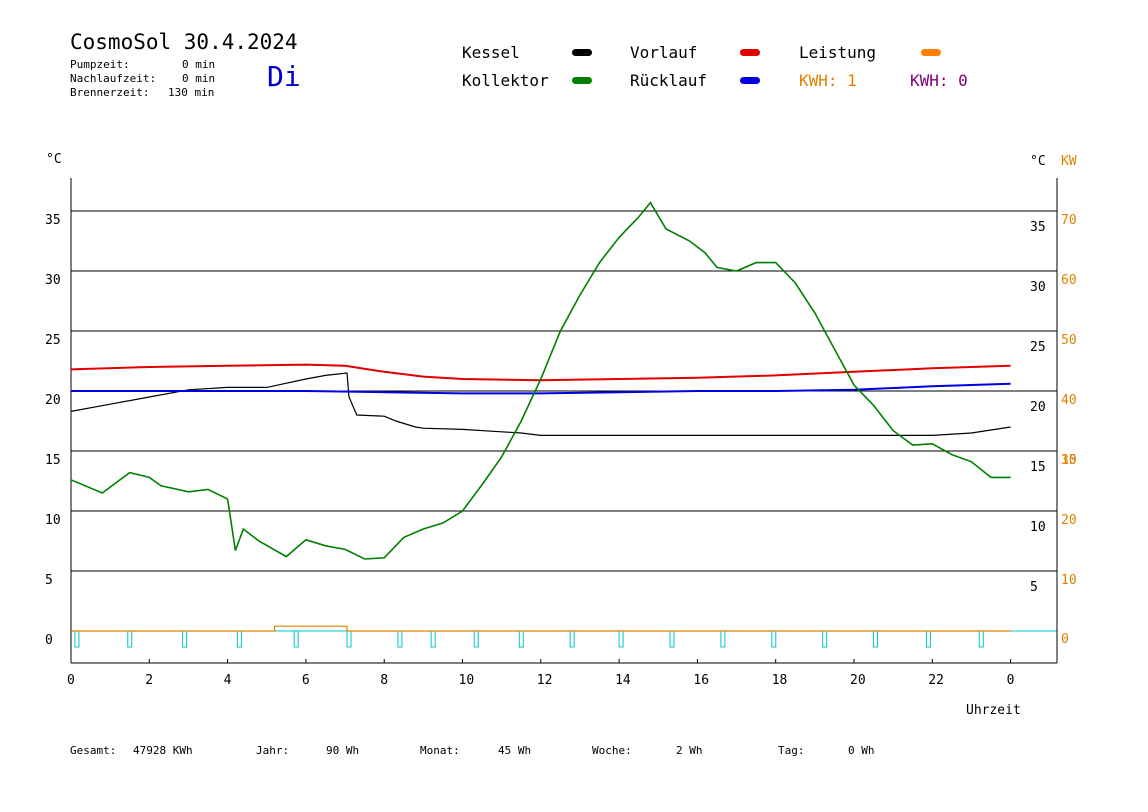 The image size is (1148, 812). Describe the element at coordinates (750, 52) in the screenshot. I see `legend-swatch-vorlauf` at that location.